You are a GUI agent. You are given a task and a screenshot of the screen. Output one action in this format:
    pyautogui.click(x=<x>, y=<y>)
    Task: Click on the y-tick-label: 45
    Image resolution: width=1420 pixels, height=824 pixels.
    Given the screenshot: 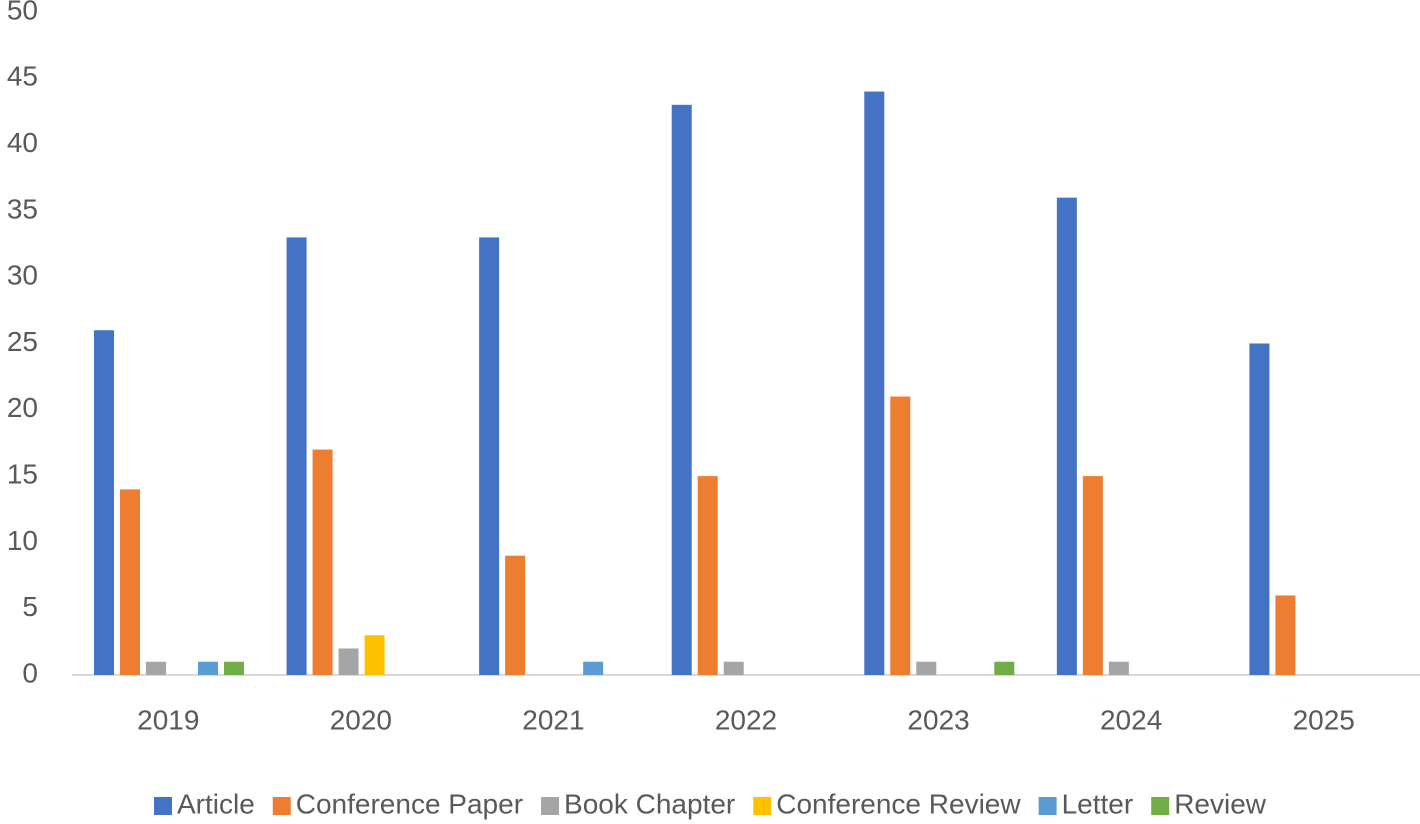 What is the action you would take?
    pyautogui.click(x=22, y=76)
    